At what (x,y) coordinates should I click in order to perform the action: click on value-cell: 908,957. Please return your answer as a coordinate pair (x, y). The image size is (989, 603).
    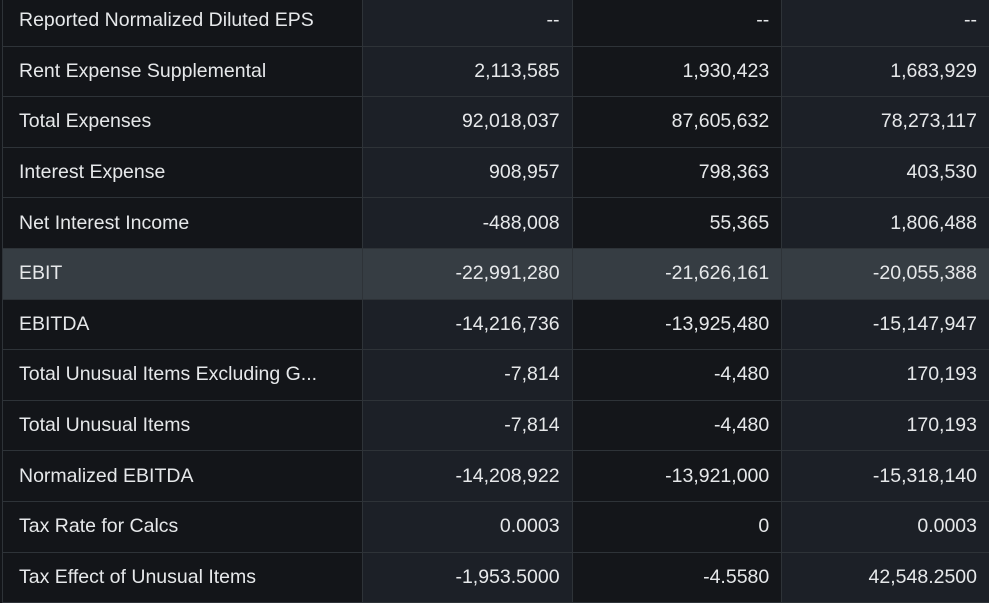
    Looking at the image, I should click on (467, 172).